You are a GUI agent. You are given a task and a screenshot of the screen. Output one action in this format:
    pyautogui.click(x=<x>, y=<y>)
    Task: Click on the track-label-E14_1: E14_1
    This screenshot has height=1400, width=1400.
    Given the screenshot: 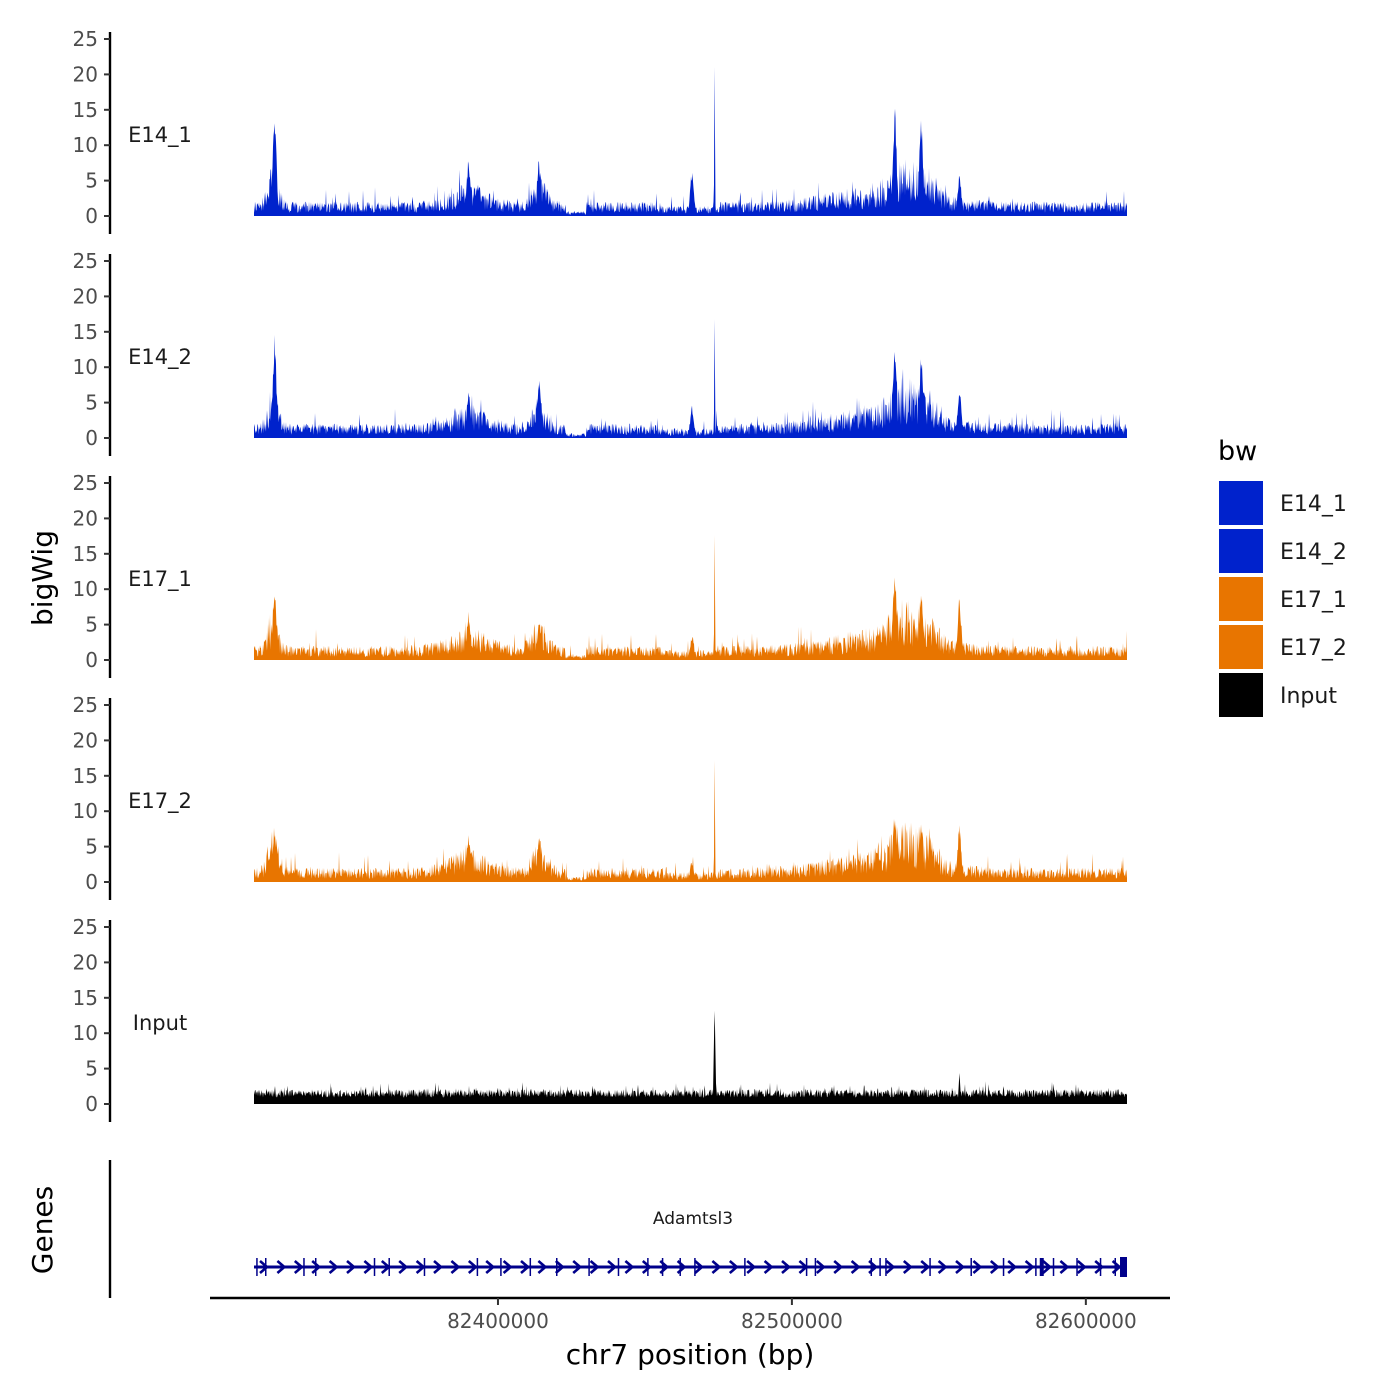 What is the action you would take?
    pyautogui.click(x=160, y=135)
    